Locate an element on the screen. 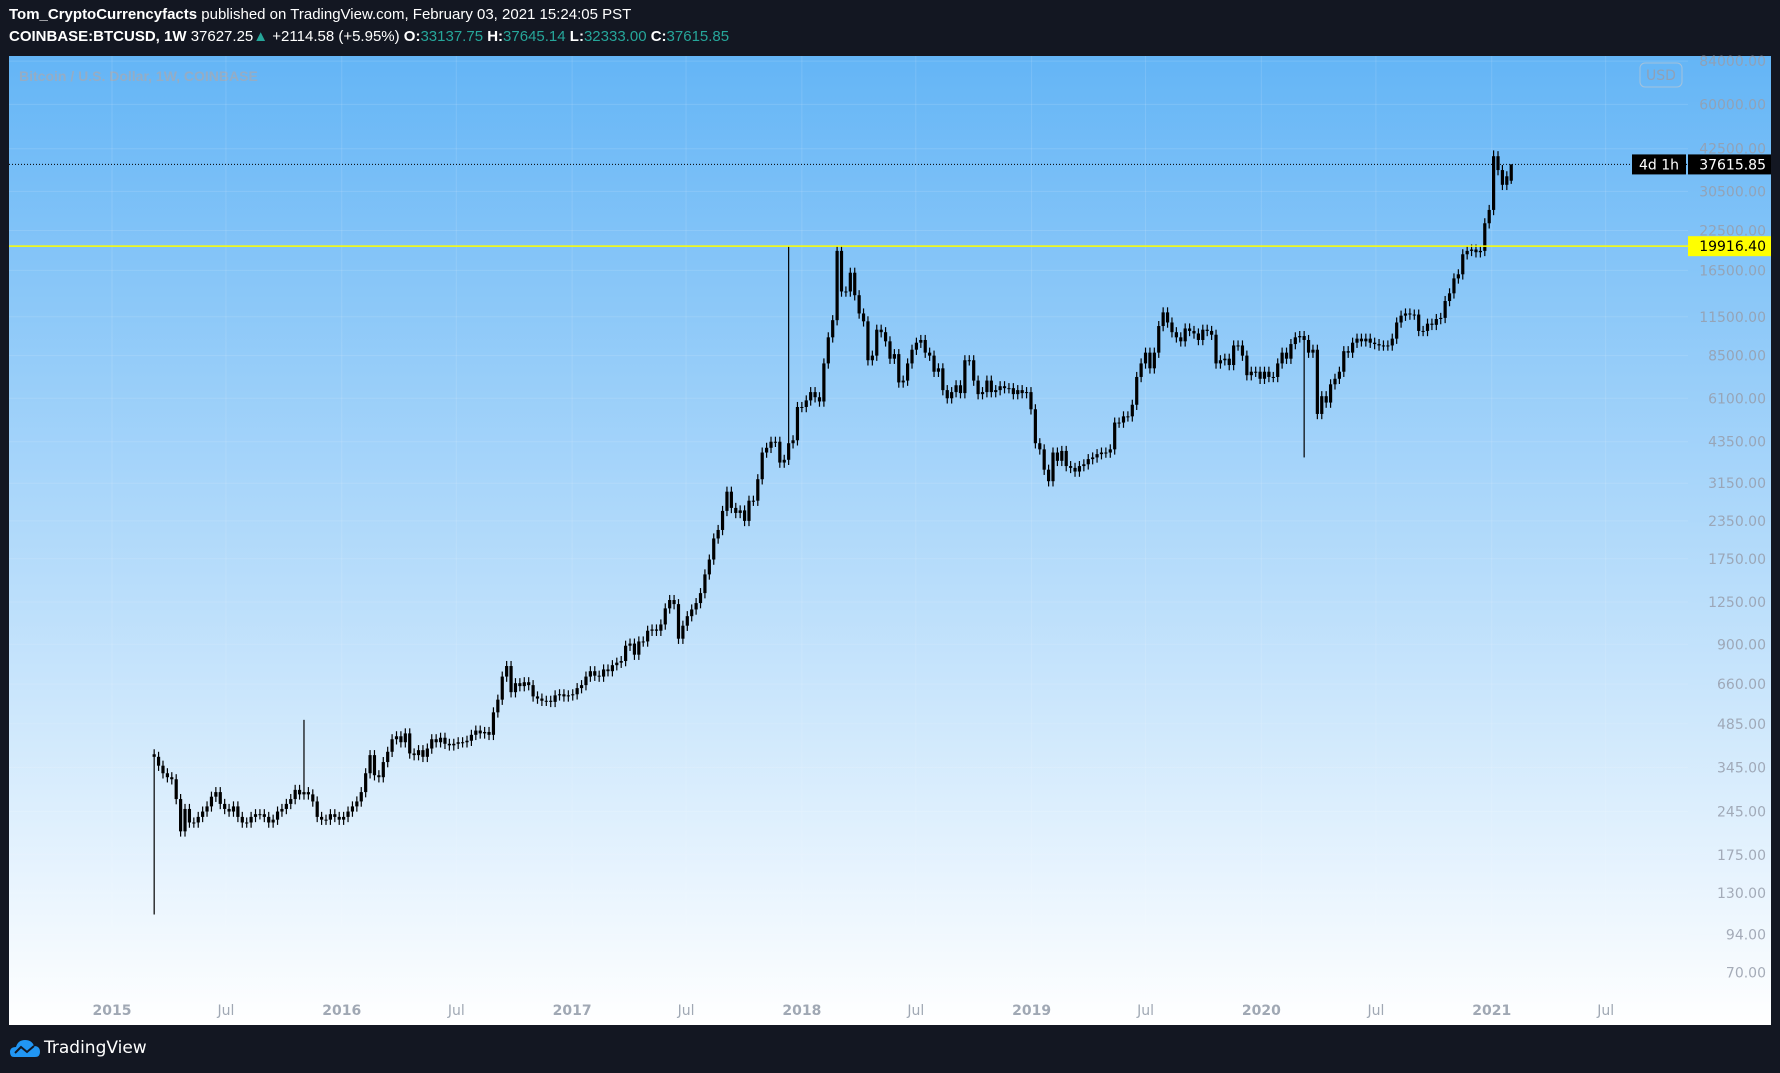 The width and height of the screenshot is (1780, 1073). tradingview-logo: TradingView is located at coordinates (78, 1048).